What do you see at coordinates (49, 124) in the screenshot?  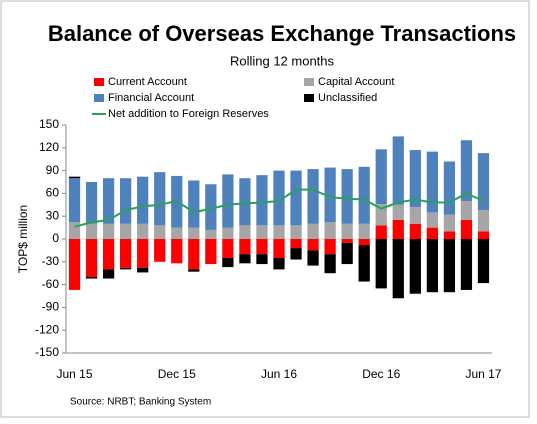 I see `y-tick-label: 150` at bounding box center [49, 124].